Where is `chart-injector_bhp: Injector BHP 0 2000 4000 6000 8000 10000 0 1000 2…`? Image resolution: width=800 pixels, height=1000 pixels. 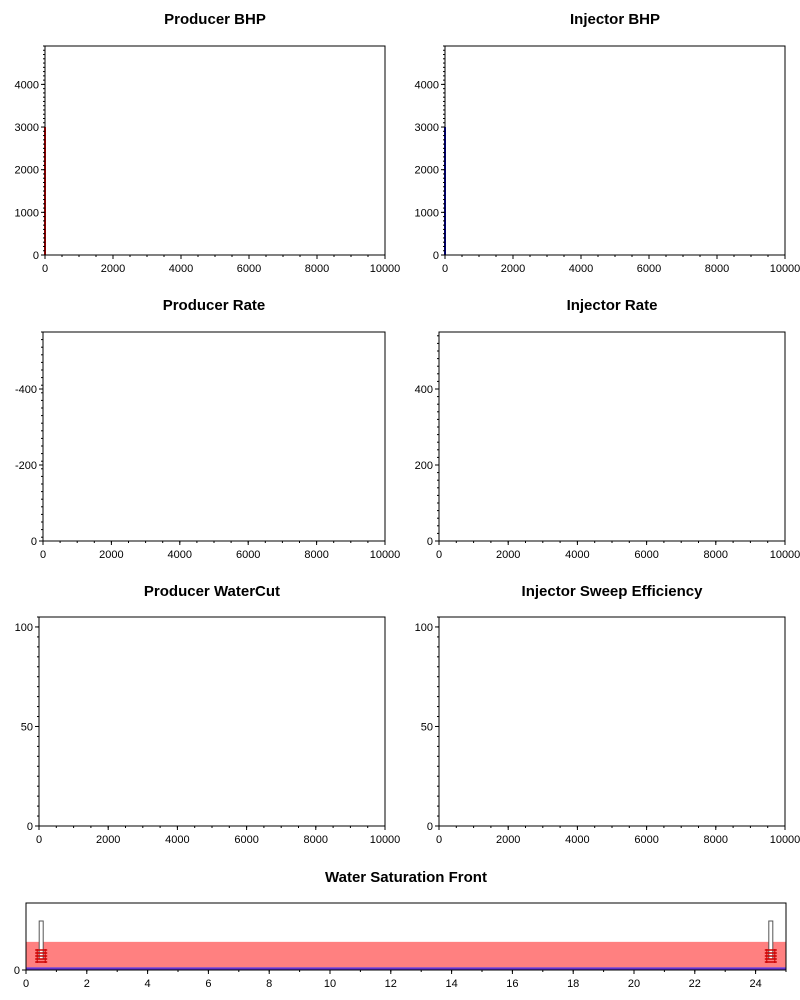 chart-injector_bhp: Injector BHP 0 2000 4000 6000 8000 10000 0 1000 2… is located at coordinates (607, 143).